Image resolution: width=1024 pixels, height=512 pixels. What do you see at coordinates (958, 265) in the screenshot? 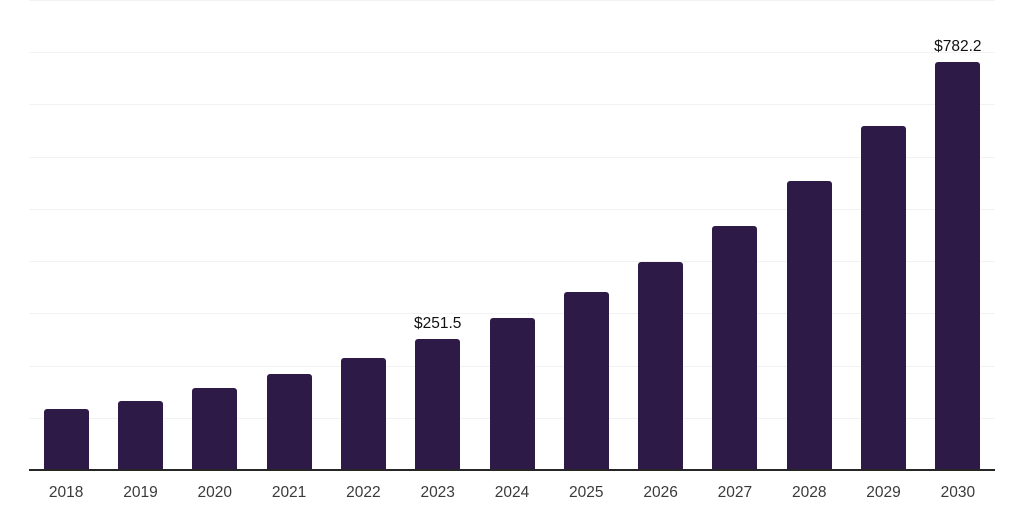
I see `bar-2030` at bounding box center [958, 265].